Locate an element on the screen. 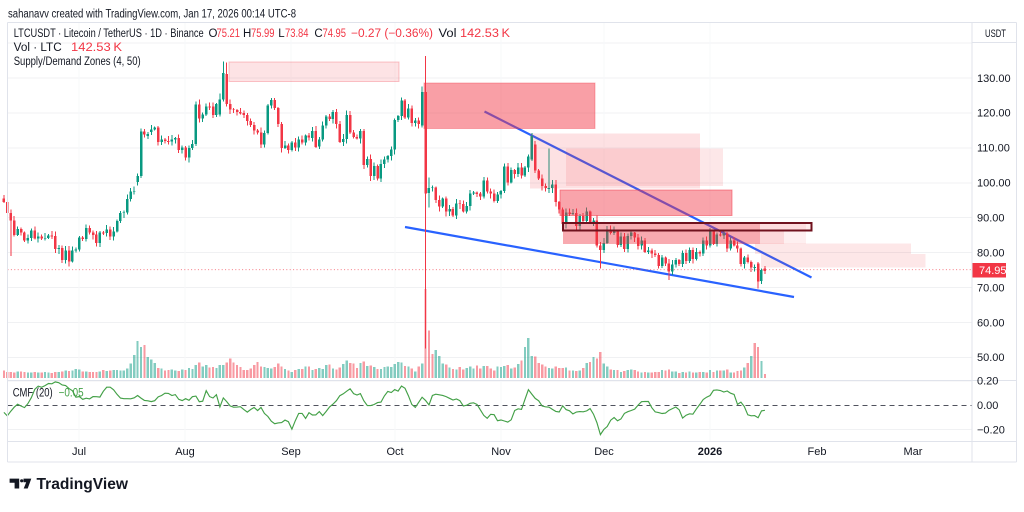  svg-text: Vol is located at coordinates (448, 34).